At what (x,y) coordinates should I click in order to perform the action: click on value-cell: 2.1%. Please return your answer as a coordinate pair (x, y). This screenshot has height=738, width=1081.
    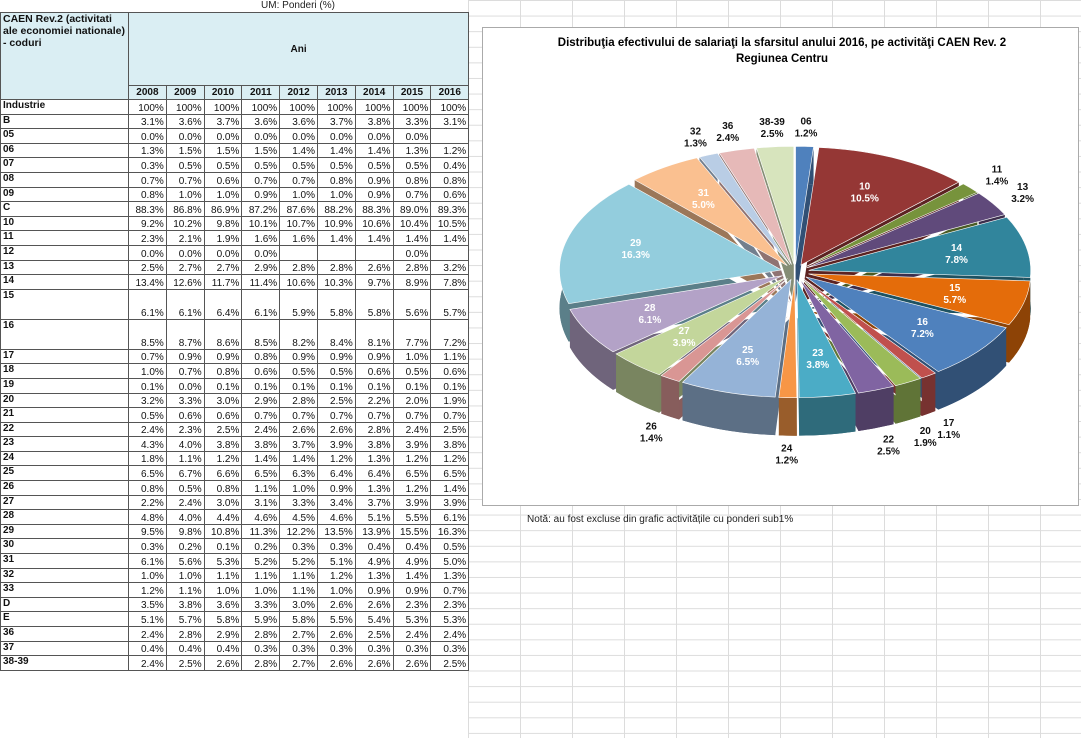
    Looking at the image, I should click on (185, 238).